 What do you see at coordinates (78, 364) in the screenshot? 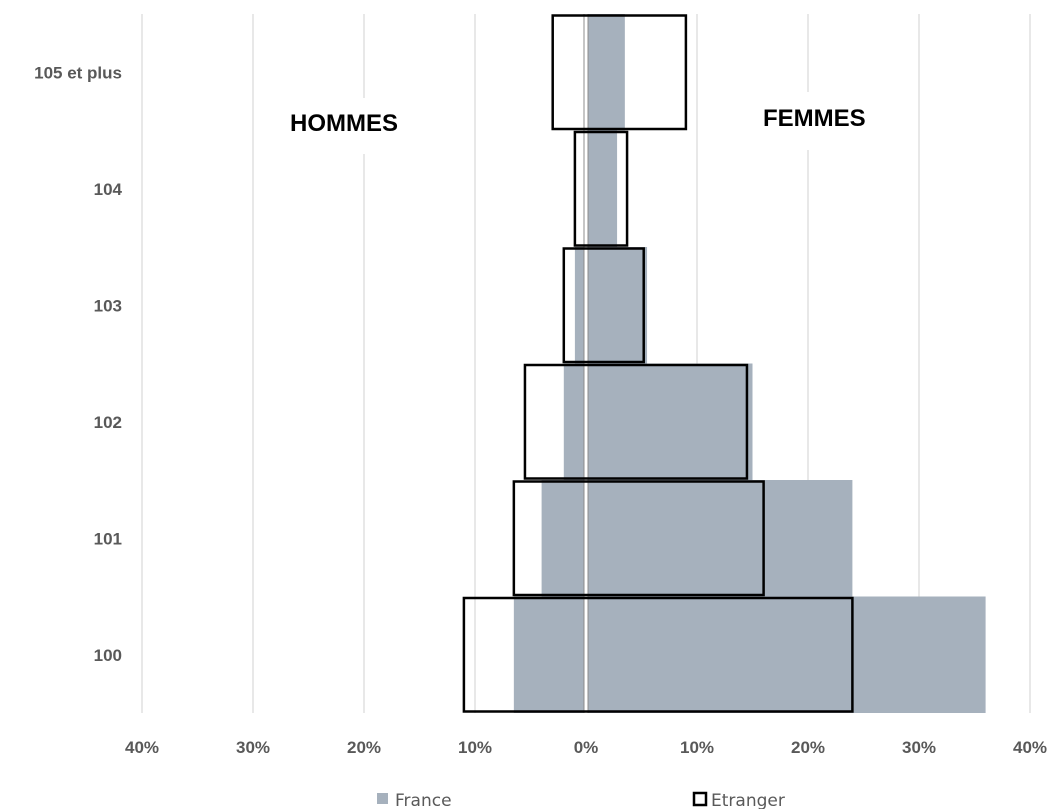
I see `y-tick-labels: 105 et plus 104 103 102 101 100` at bounding box center [78, 364].